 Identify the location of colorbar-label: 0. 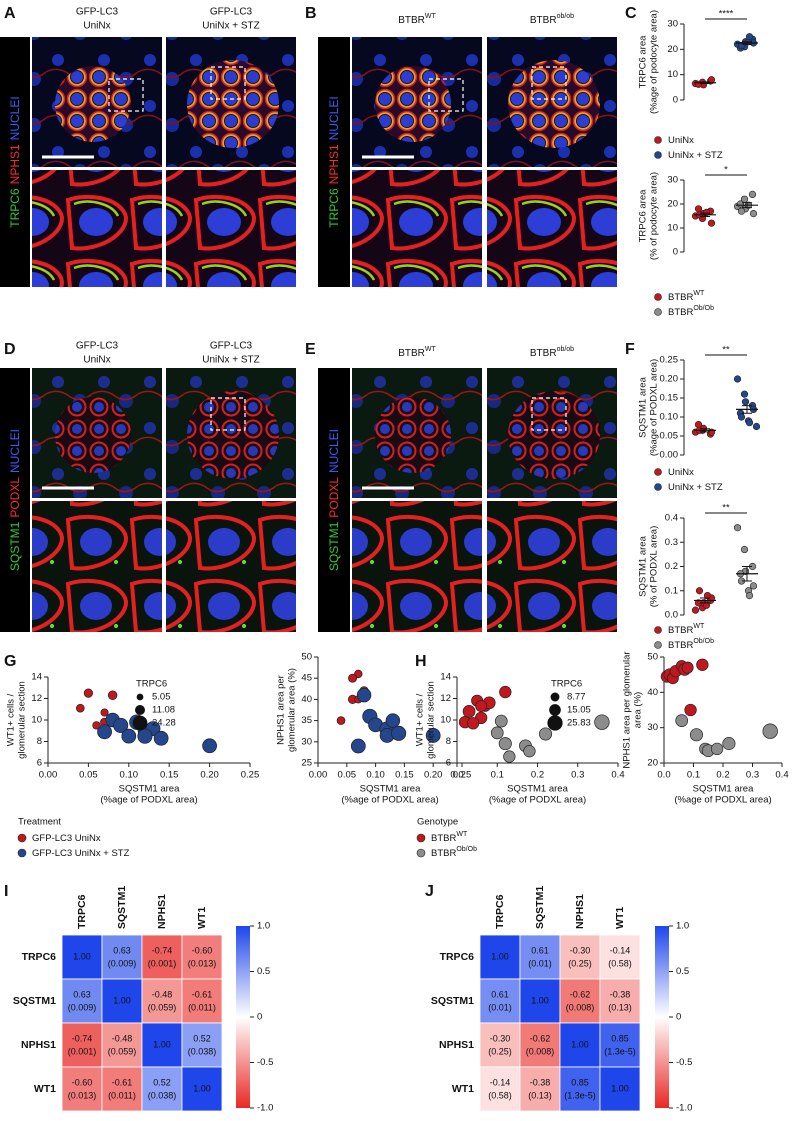
(259, 1017).